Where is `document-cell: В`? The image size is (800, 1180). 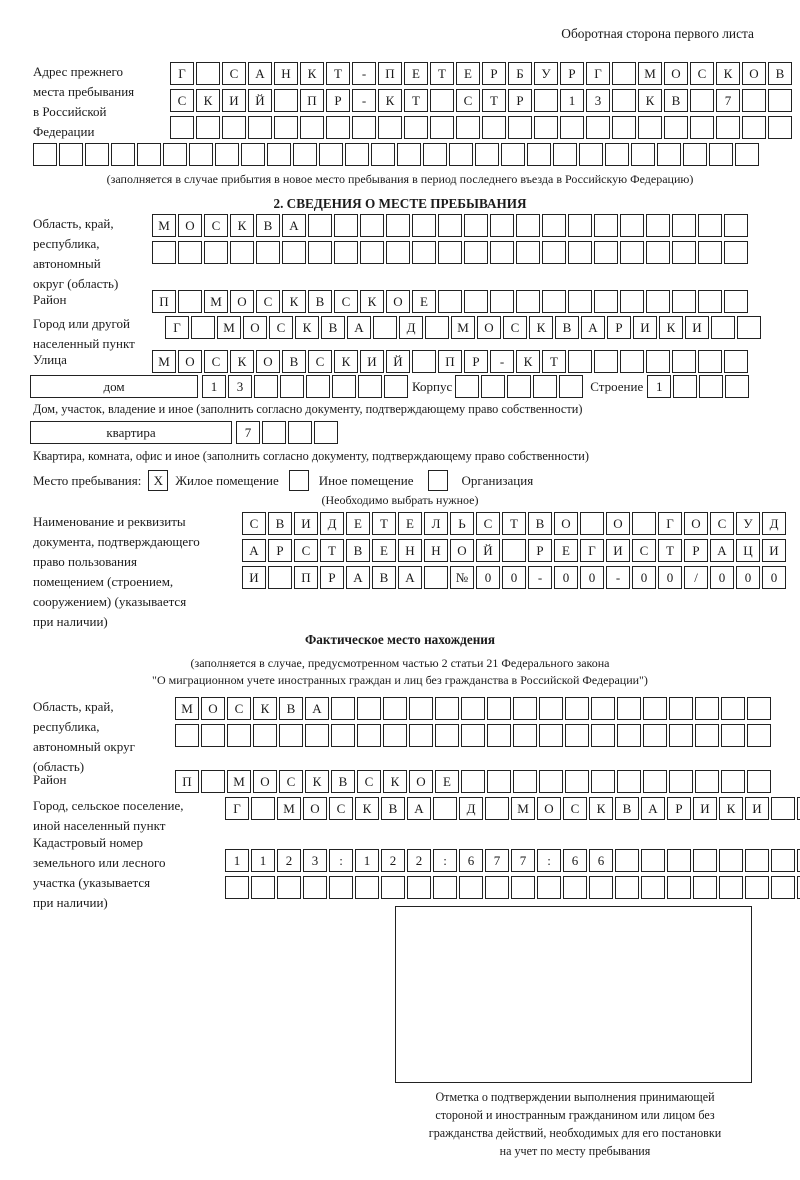 document-cell: В is located at coordinates (384, 577).